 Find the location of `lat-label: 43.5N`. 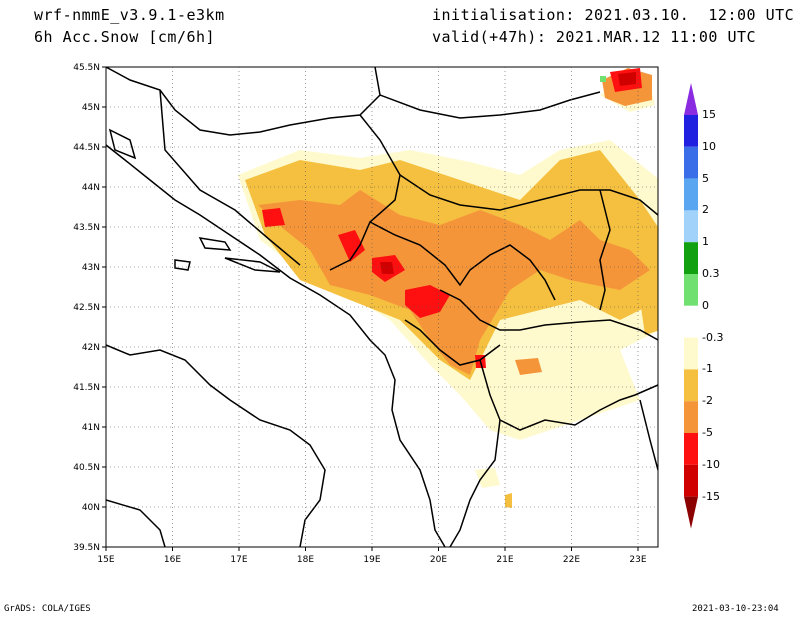

lat-label: 43.5N is located at coordinates (86, 228).